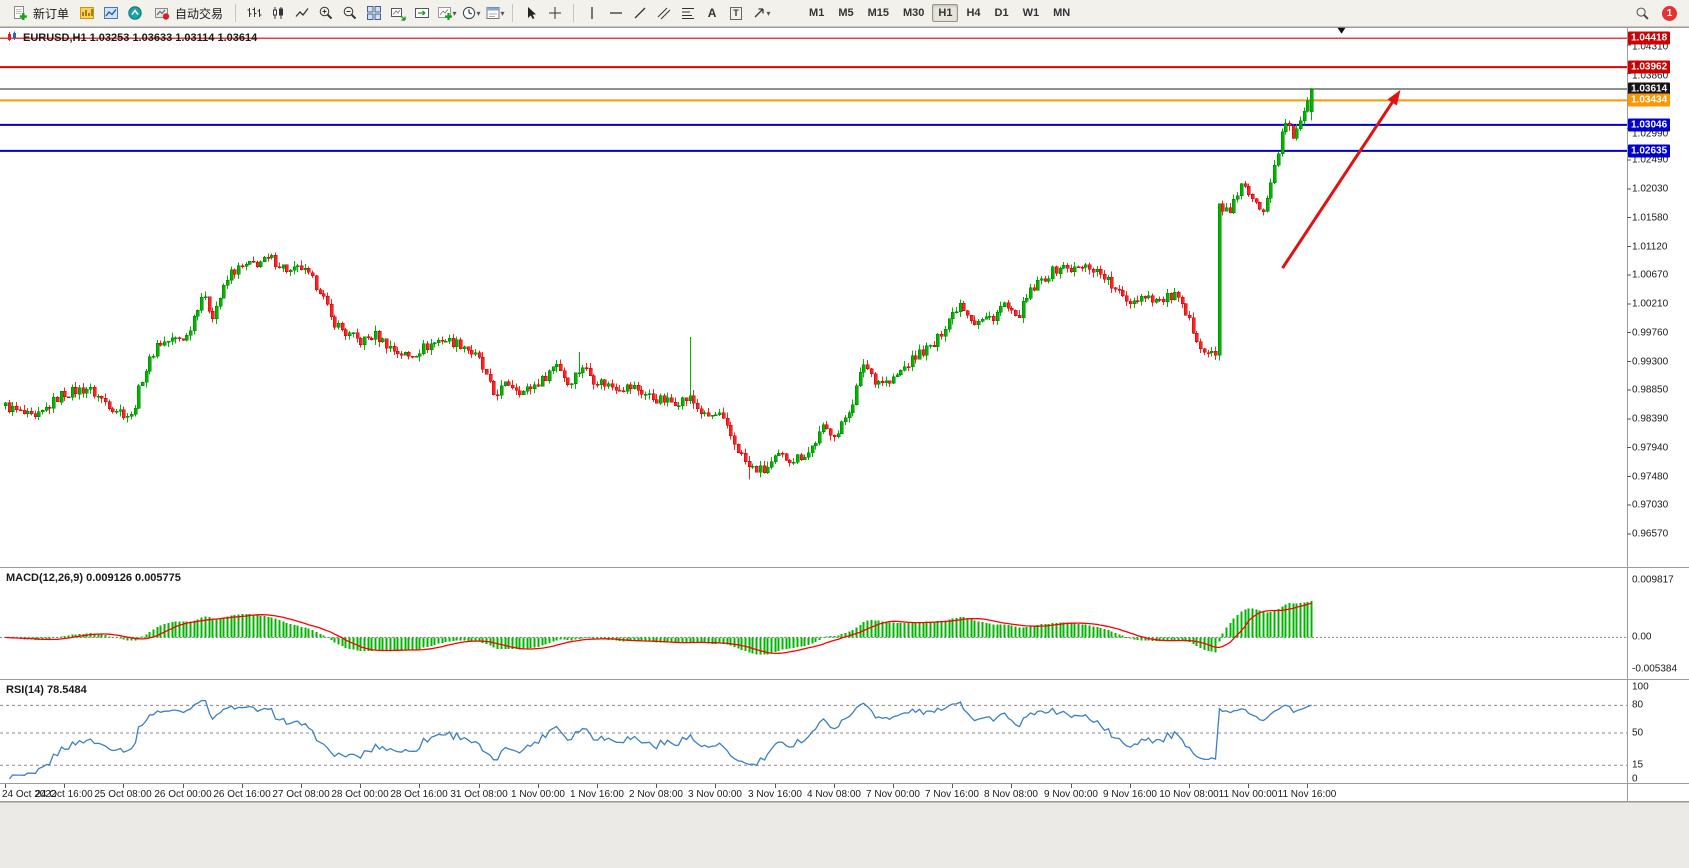  I want to click on text-label-tool-button: T, so click(736, 13).